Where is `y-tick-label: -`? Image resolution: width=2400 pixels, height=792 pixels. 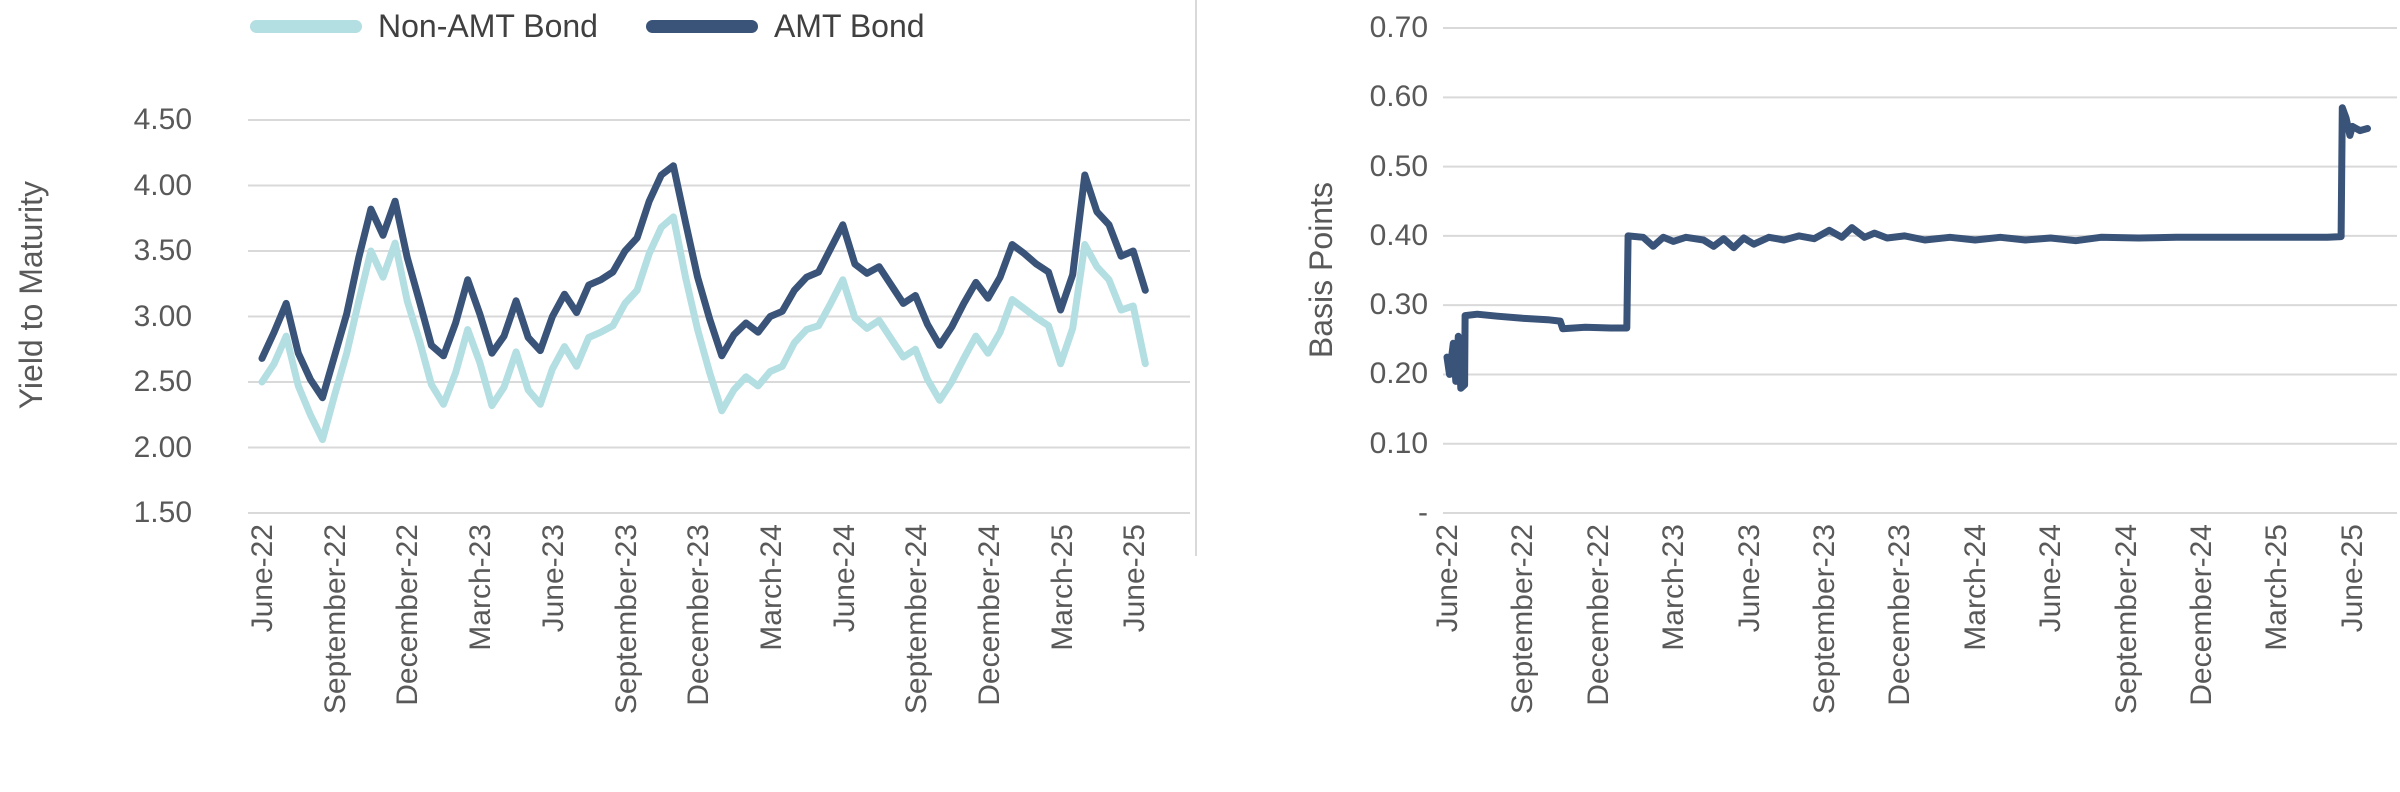 y-tick-label: - is located at coordinates (1423, 512).